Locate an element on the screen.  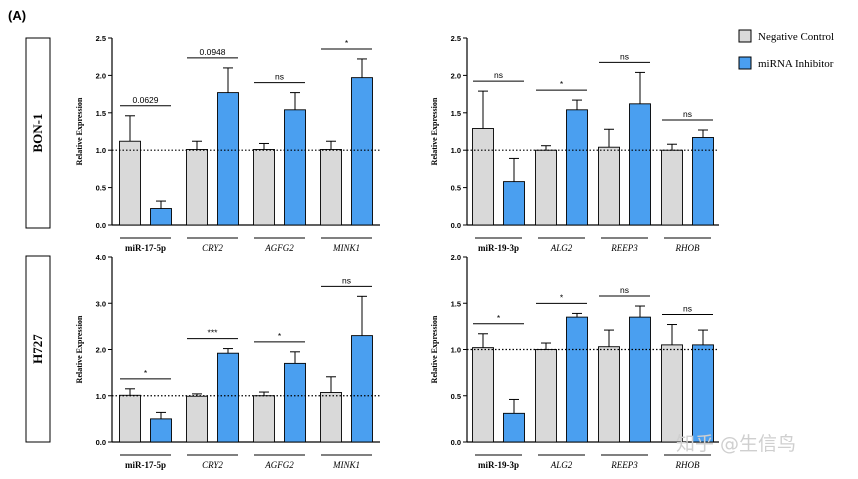
bar-group: 0.0948 CRY2 is located at coordinates (212, 150).